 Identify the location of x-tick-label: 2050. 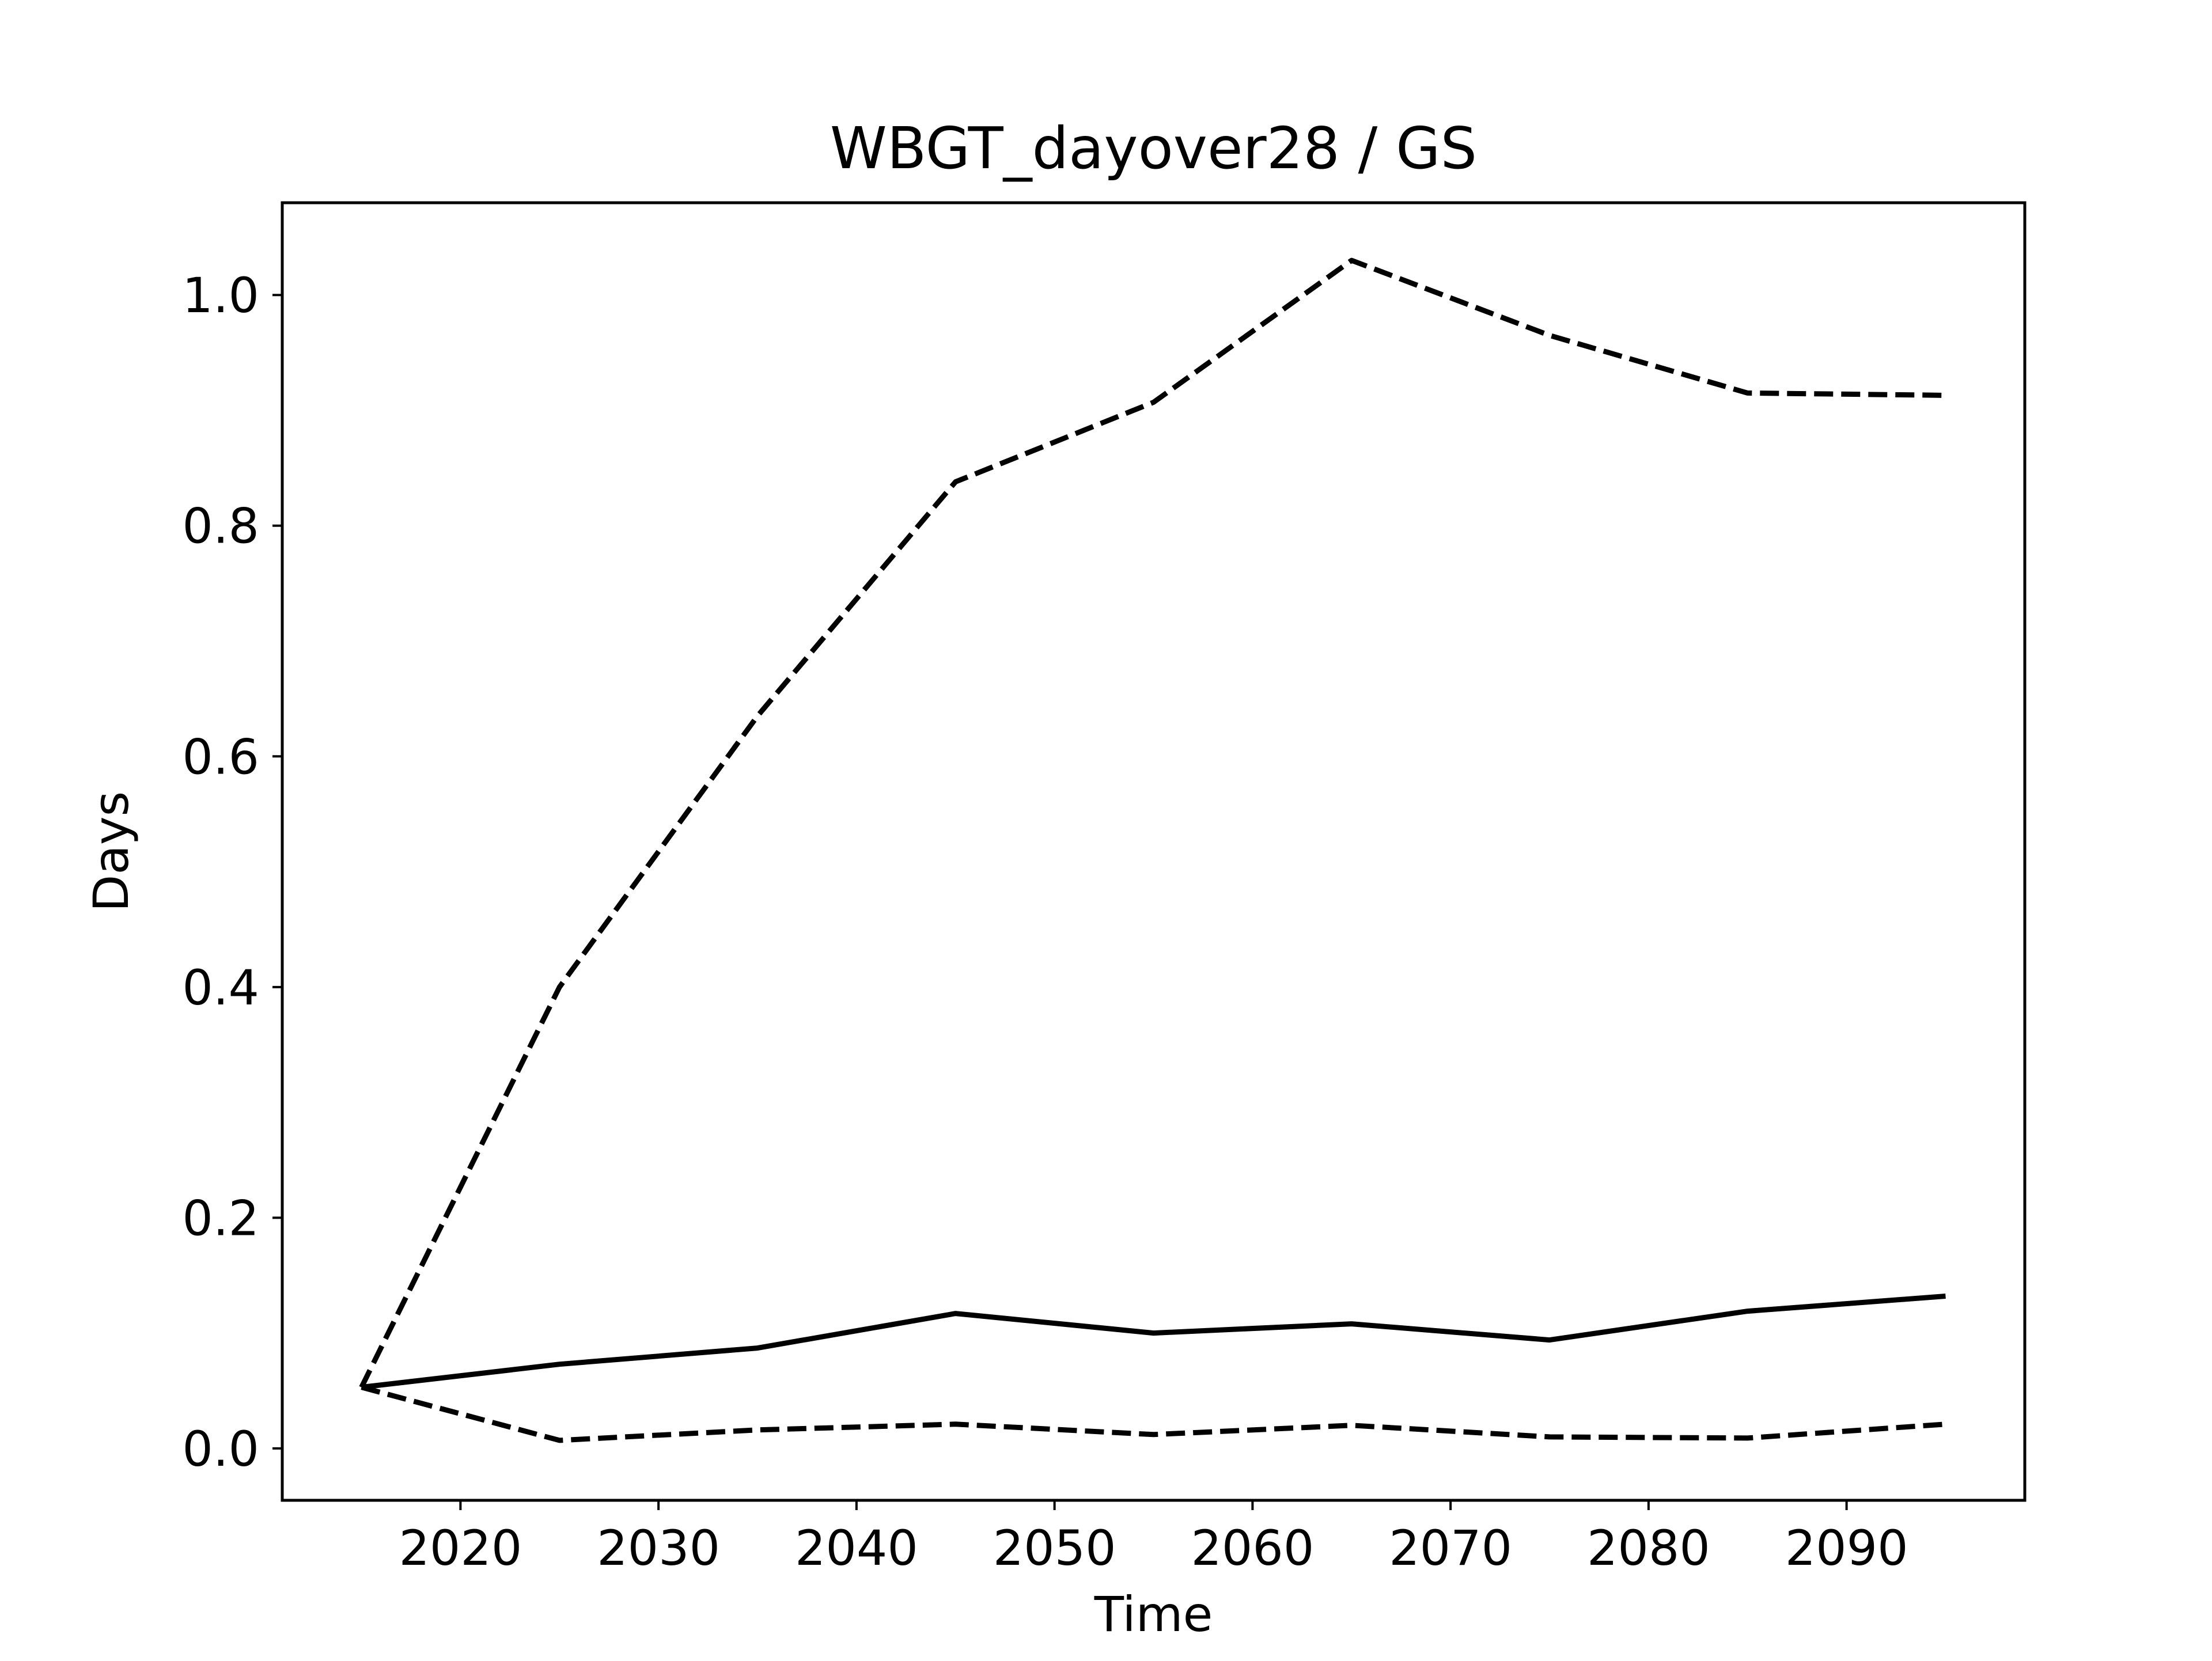
(1054, 1548).